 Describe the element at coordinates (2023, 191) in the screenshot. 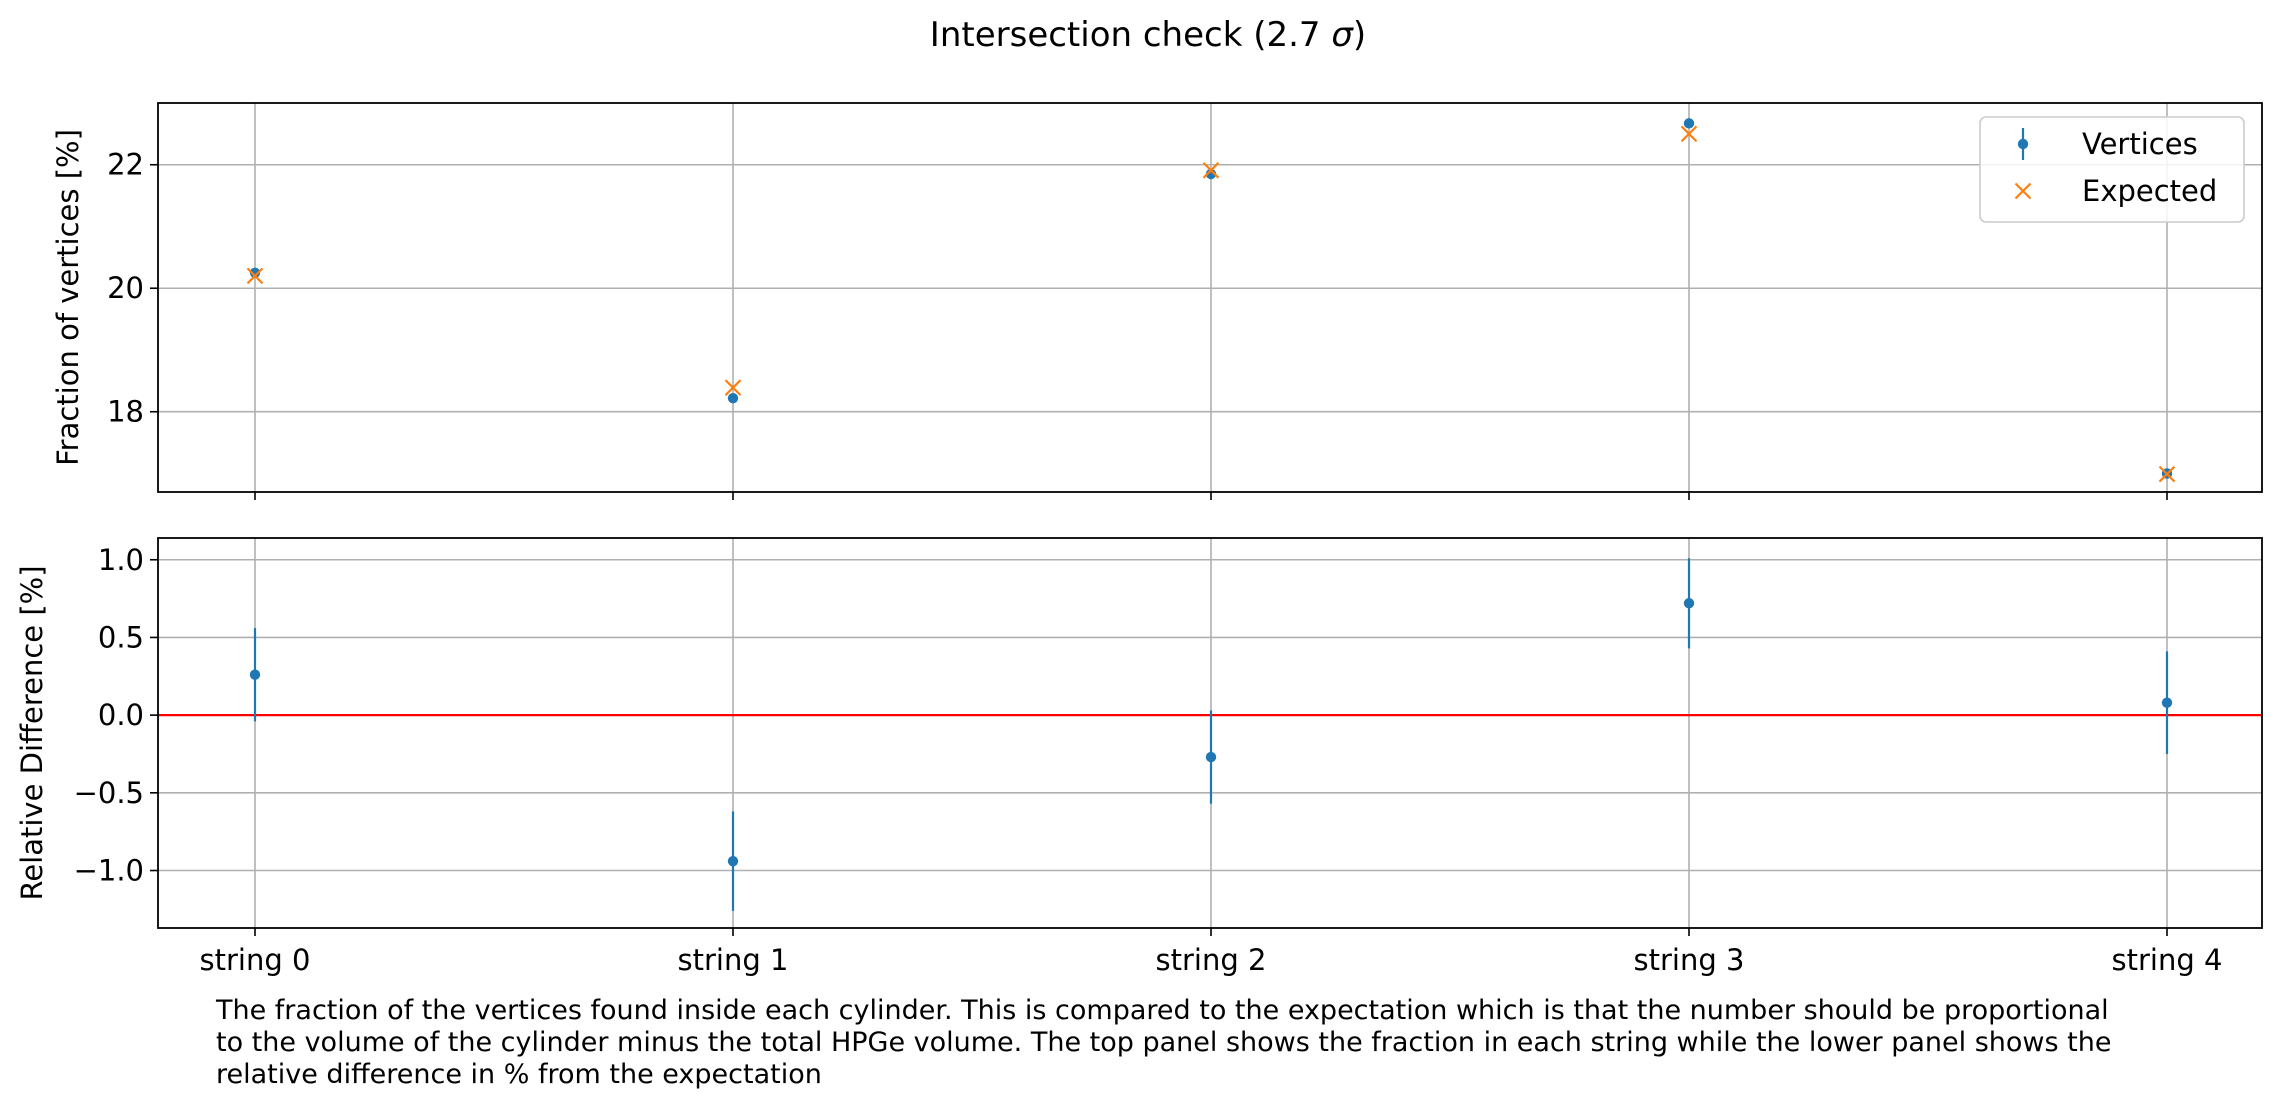

I see `legend-expected-marker` at that location.